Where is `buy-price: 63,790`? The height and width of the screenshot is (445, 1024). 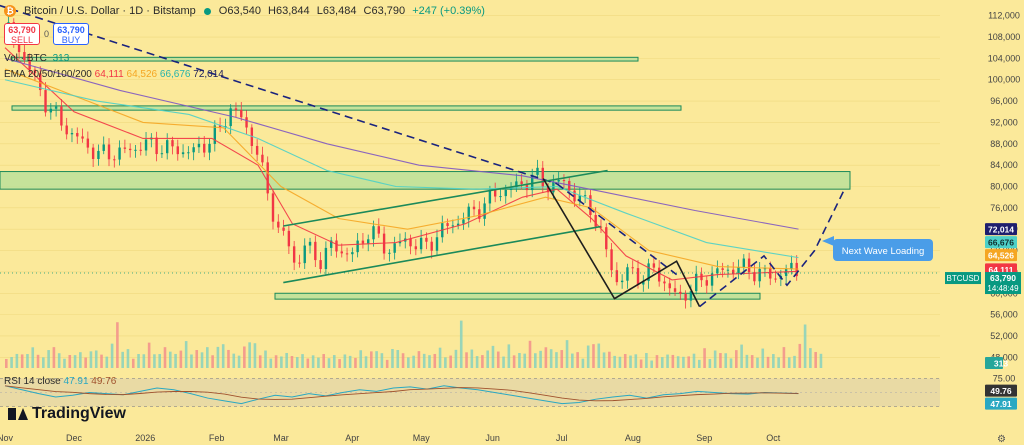 buy-price: 63,790 is located at coordinates (71, 30).